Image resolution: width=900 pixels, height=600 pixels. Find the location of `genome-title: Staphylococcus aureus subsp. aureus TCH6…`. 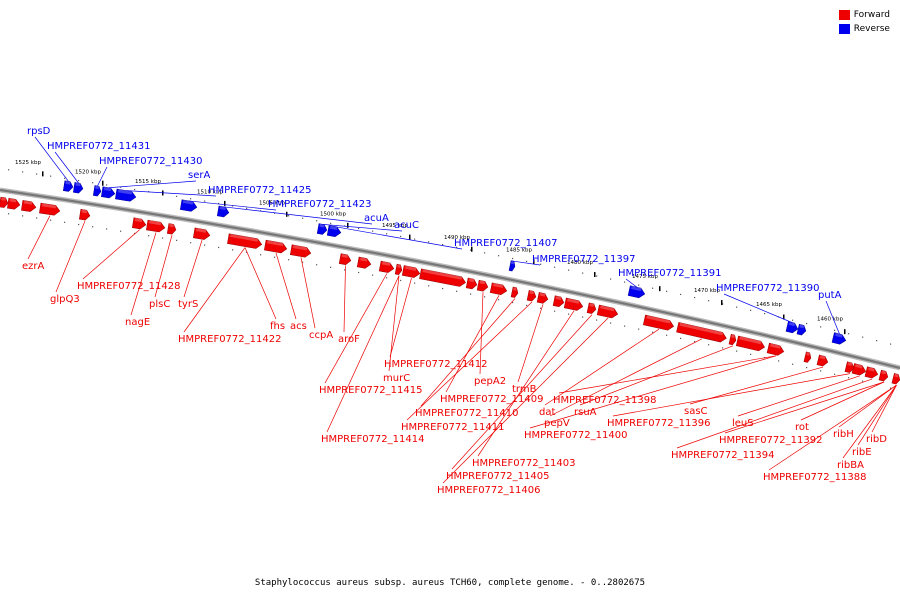

genome-title: Staphylococcus aureus subsp. aureus TCH6… is located at coordinates (450, 583).